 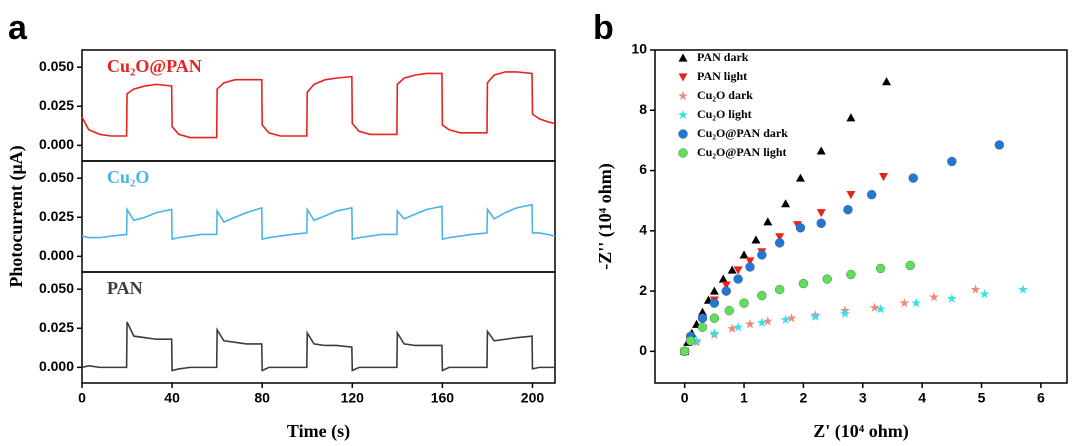 What do you see at coordinates (603, 28) in the screenshot?
I see `panel-letter: b` at bounding box center [603, 28].